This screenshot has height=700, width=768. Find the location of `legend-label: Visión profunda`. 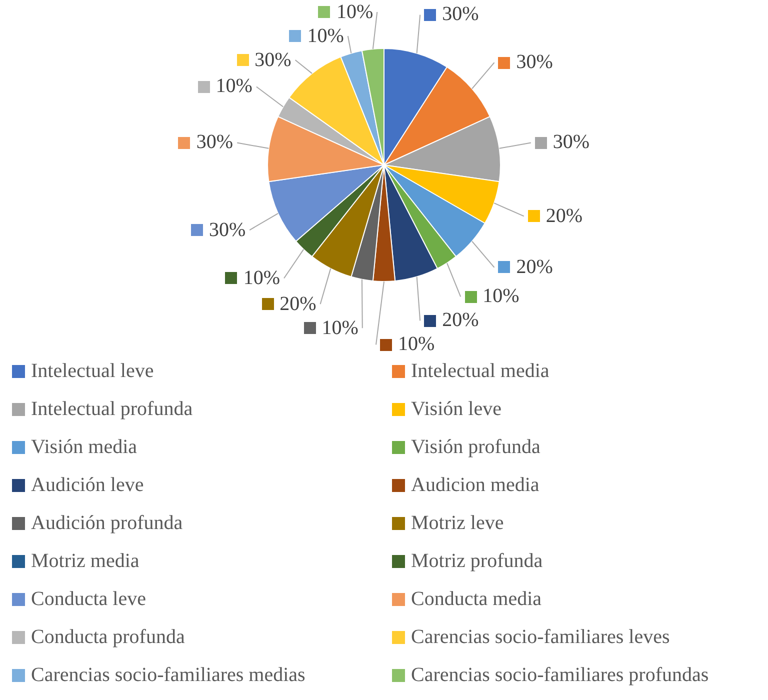

legend-label: Visión profunda is located at coordinates (475, 447).